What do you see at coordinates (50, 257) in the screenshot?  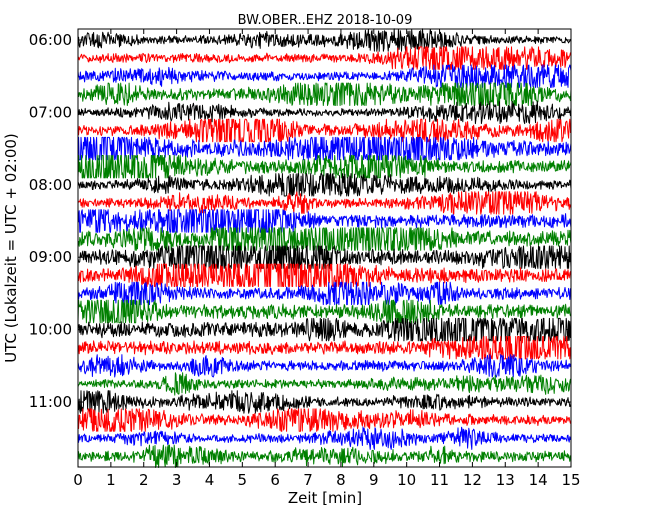 I see `y-tick-label: 09:00` at bounding box center [50, 257].